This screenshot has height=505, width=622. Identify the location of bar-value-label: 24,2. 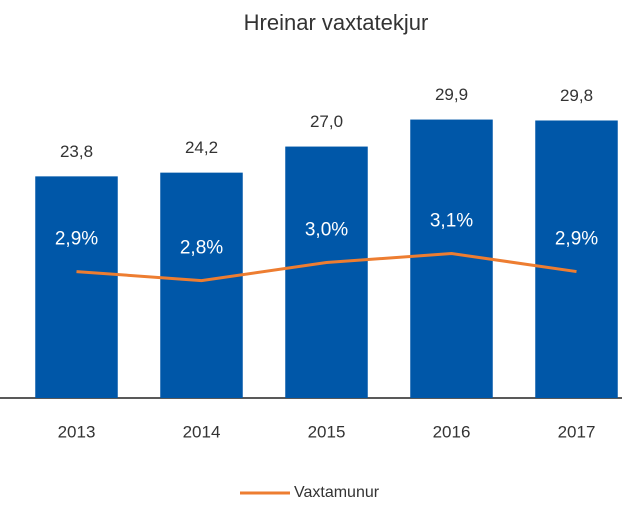
(201, 147).